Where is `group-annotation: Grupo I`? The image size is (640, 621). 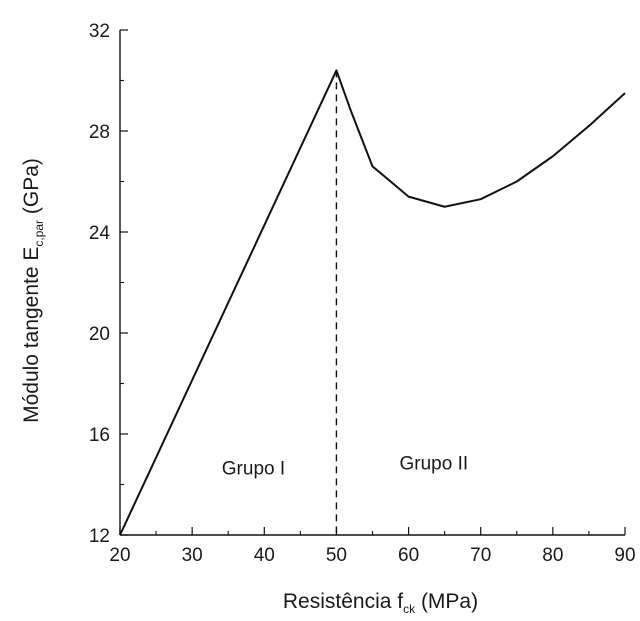 group-annotation: Grupo I is located at coordinates (253, 468).